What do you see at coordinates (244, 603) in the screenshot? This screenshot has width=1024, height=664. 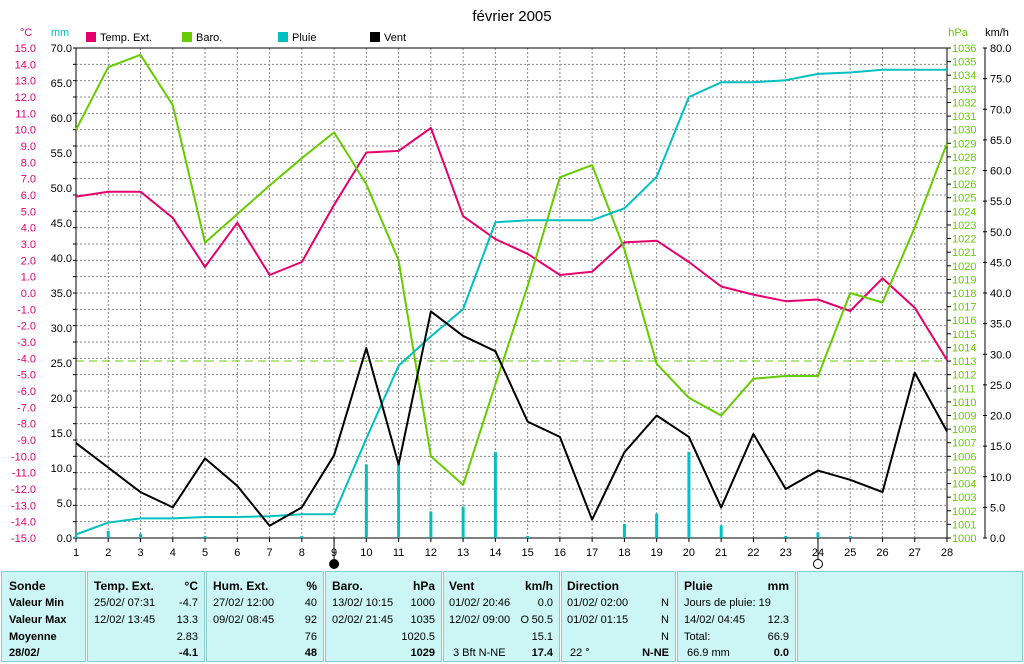 I see `hum-min-date: 27/02/ 12:00` at bounding box center [244, 603].